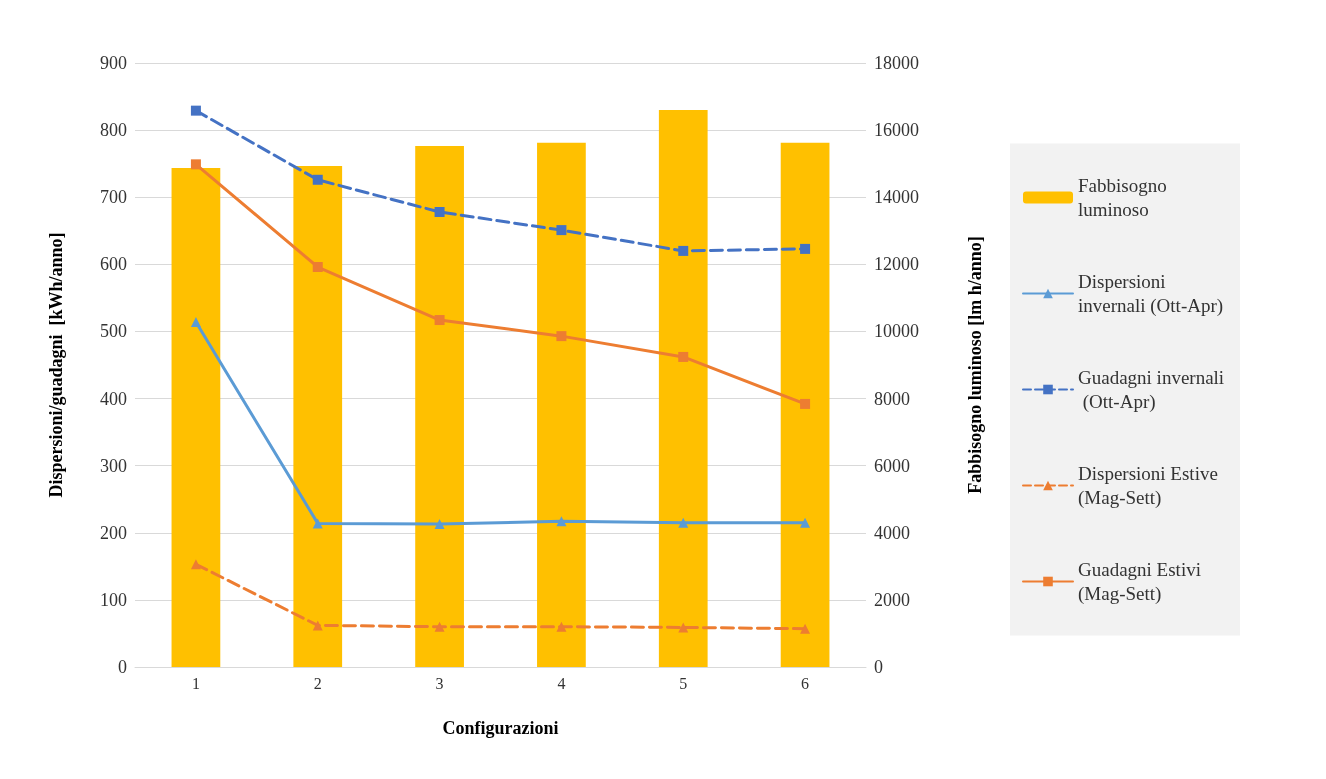 The width and height of the screenshot is (1326, 779). What do you see at coordinates (896, 63) in the screenshot?
I see `y2-tick-label: 18000` at bounding box center [896, 63].